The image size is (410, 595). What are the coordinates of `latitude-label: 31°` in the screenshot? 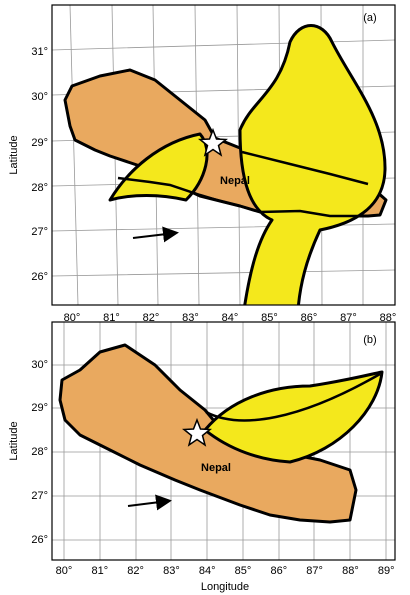 It's located at (39, 52).